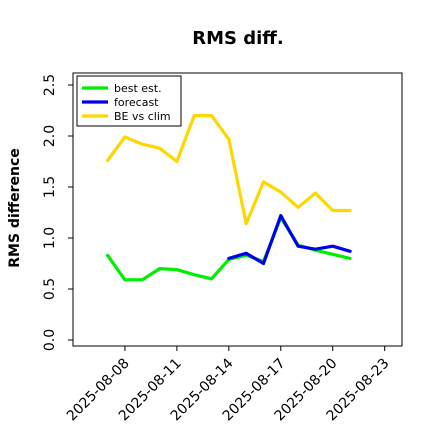 This screenshot has width=440, height=440. I want to click on chart-title: RMS diff., so click(237, 38).